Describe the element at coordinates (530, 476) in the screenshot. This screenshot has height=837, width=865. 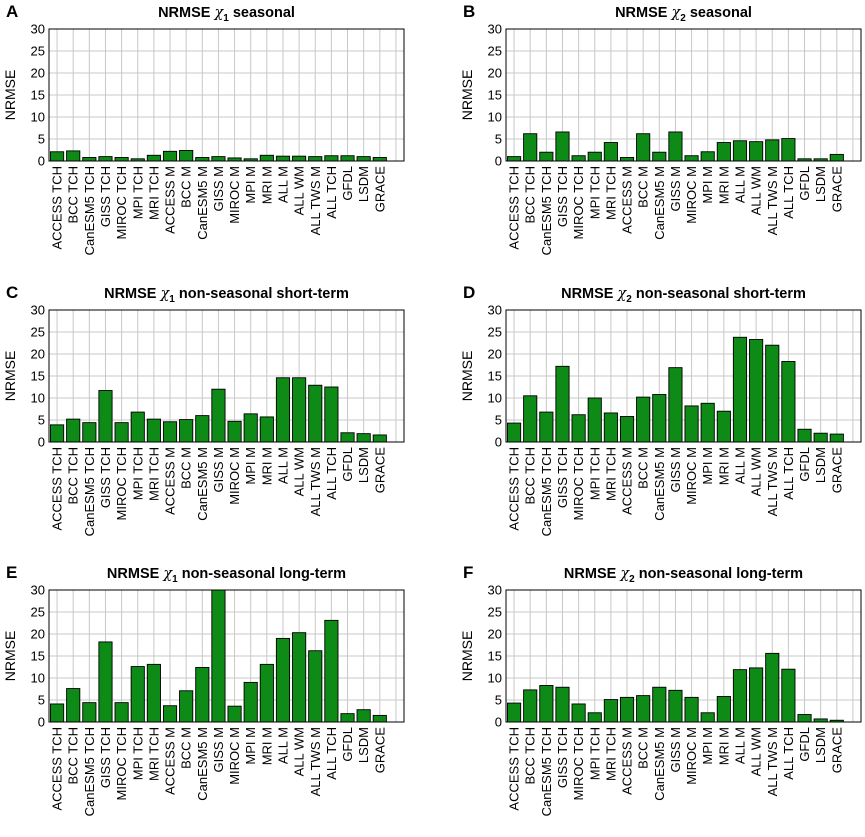
I see `panel-d-xtick-label: BCC TCH` at that location.